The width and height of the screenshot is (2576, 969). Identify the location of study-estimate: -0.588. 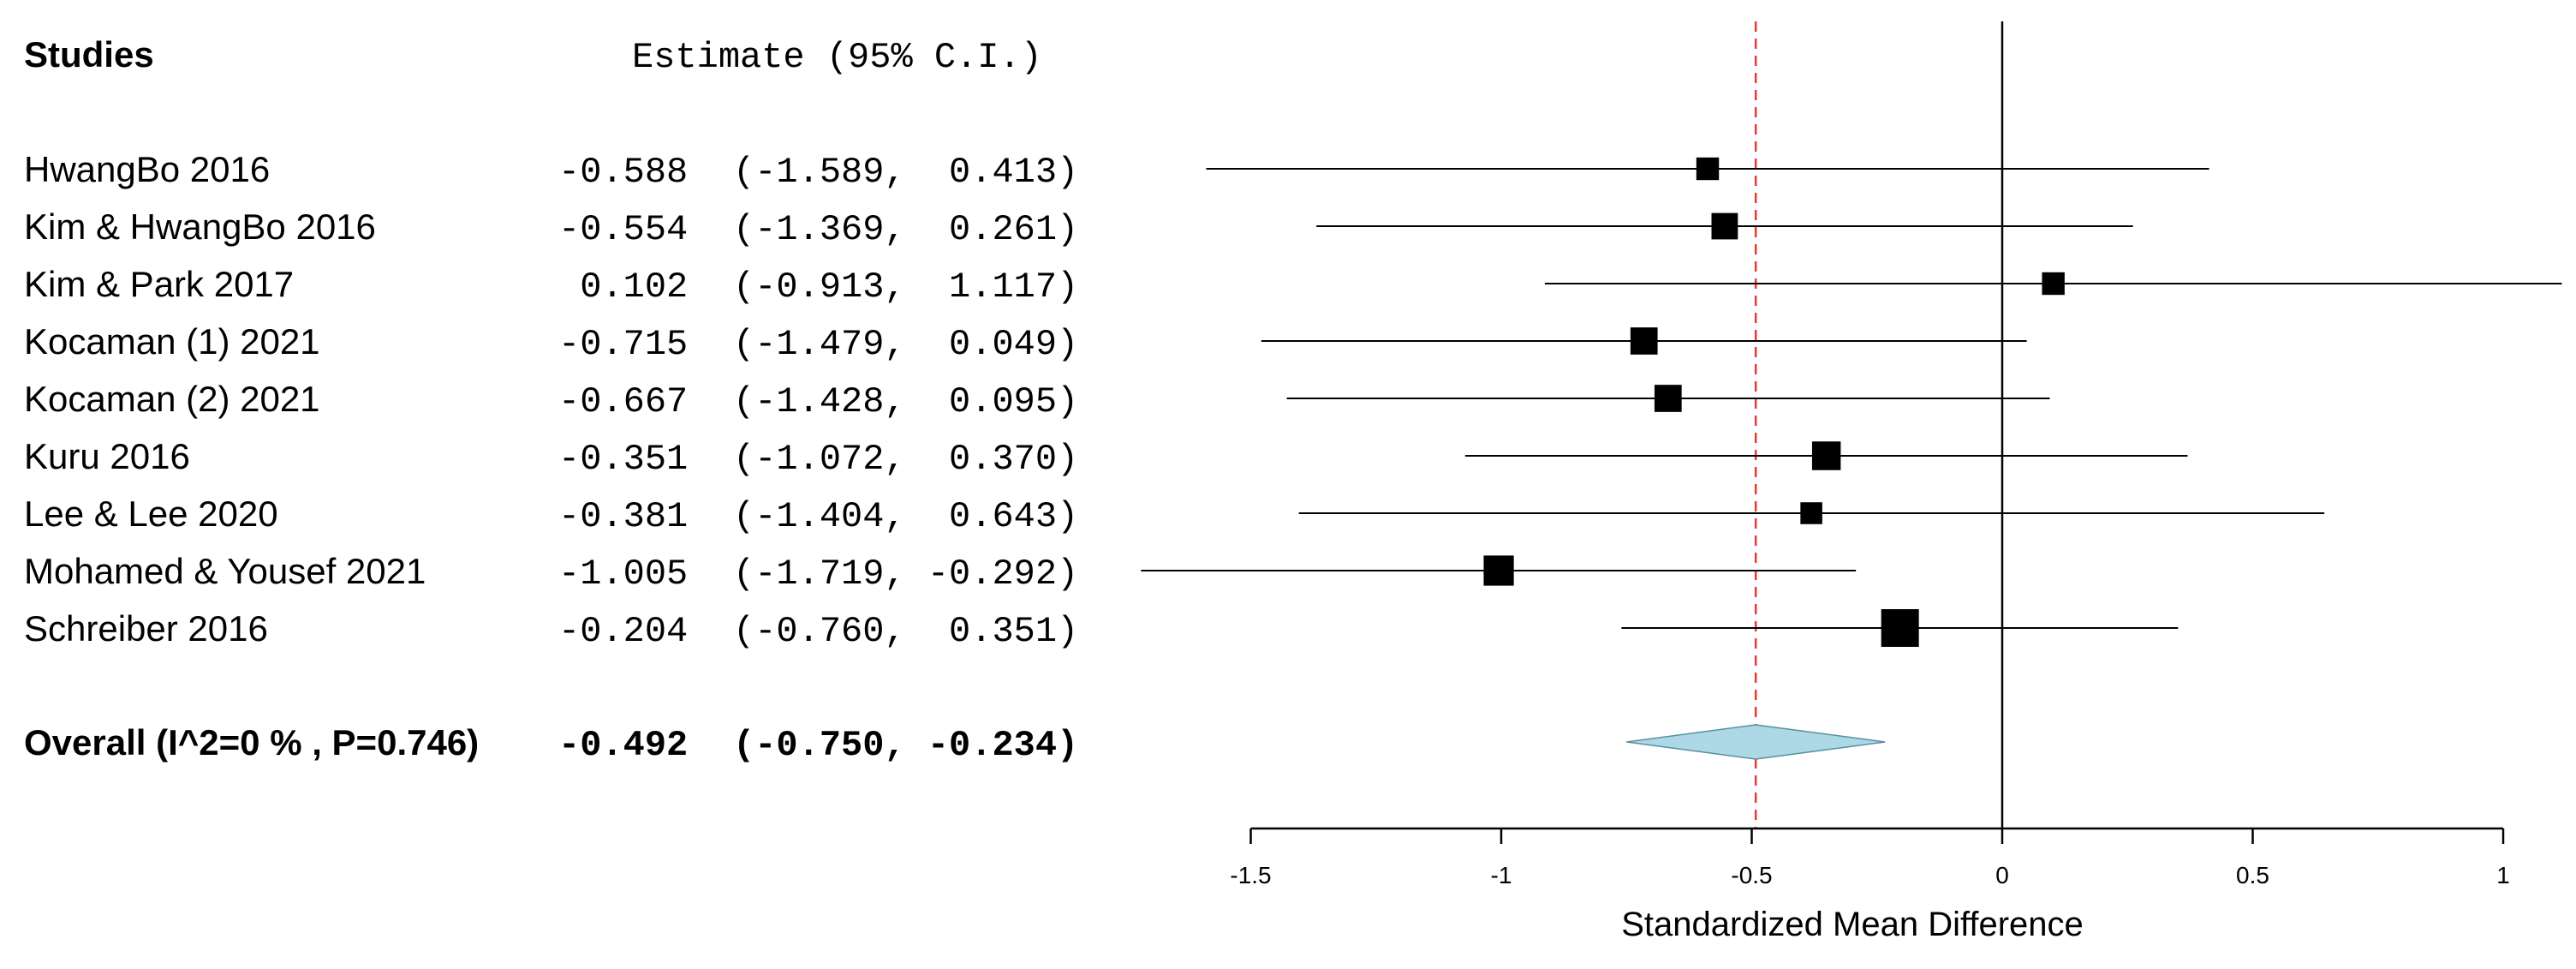
(623, 172).